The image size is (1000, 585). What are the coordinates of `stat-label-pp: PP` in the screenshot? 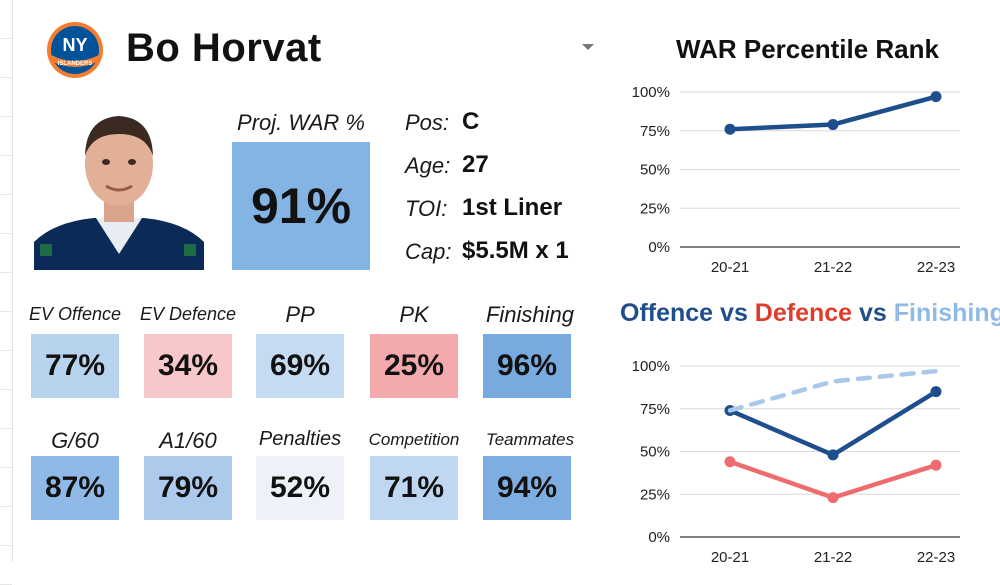 It's located at (300, 314).